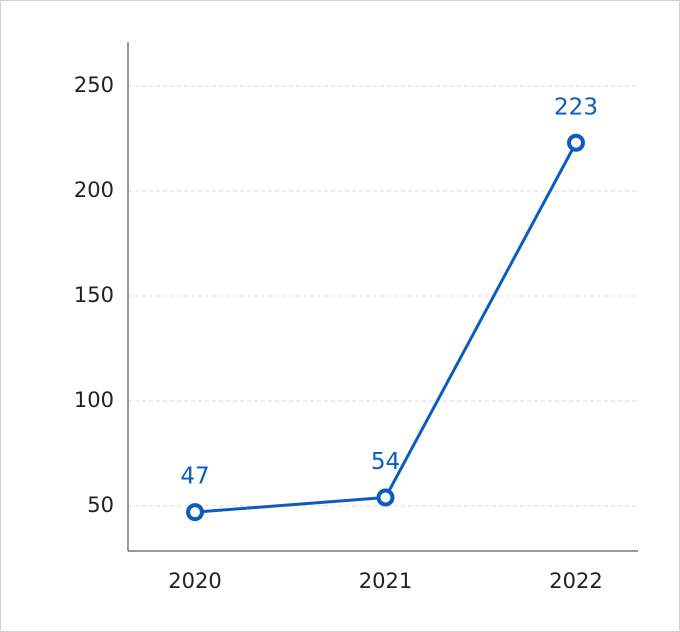  I want to click on data-label: 54, so click(385, 462).